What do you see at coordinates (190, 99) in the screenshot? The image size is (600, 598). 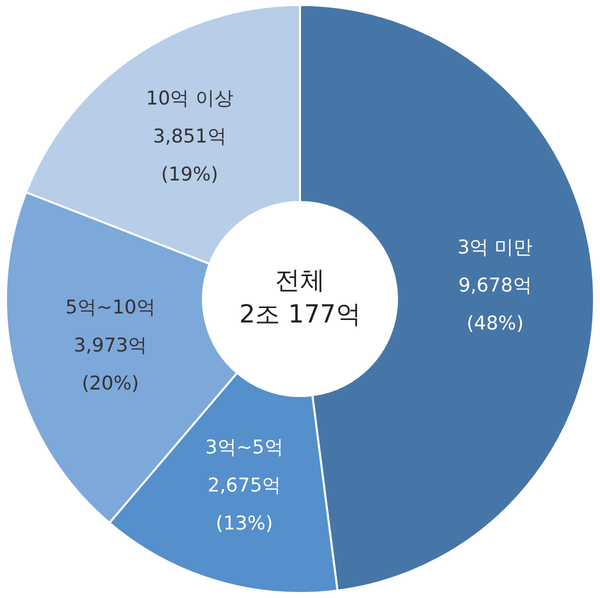 I see `slice-label: 10억 이상` at bounding box center [190, 99].